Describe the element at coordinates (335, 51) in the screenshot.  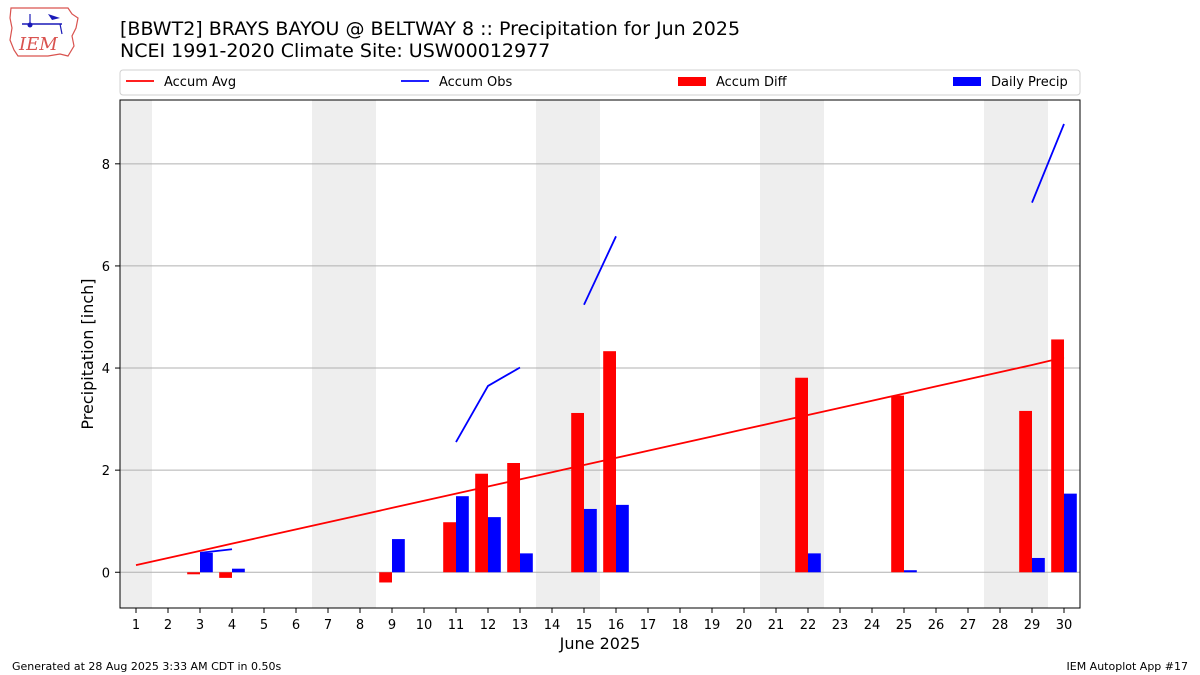
I see `chart-subtitle: NCEI 1991-2020 Climate Site: USW00012977` at that location.